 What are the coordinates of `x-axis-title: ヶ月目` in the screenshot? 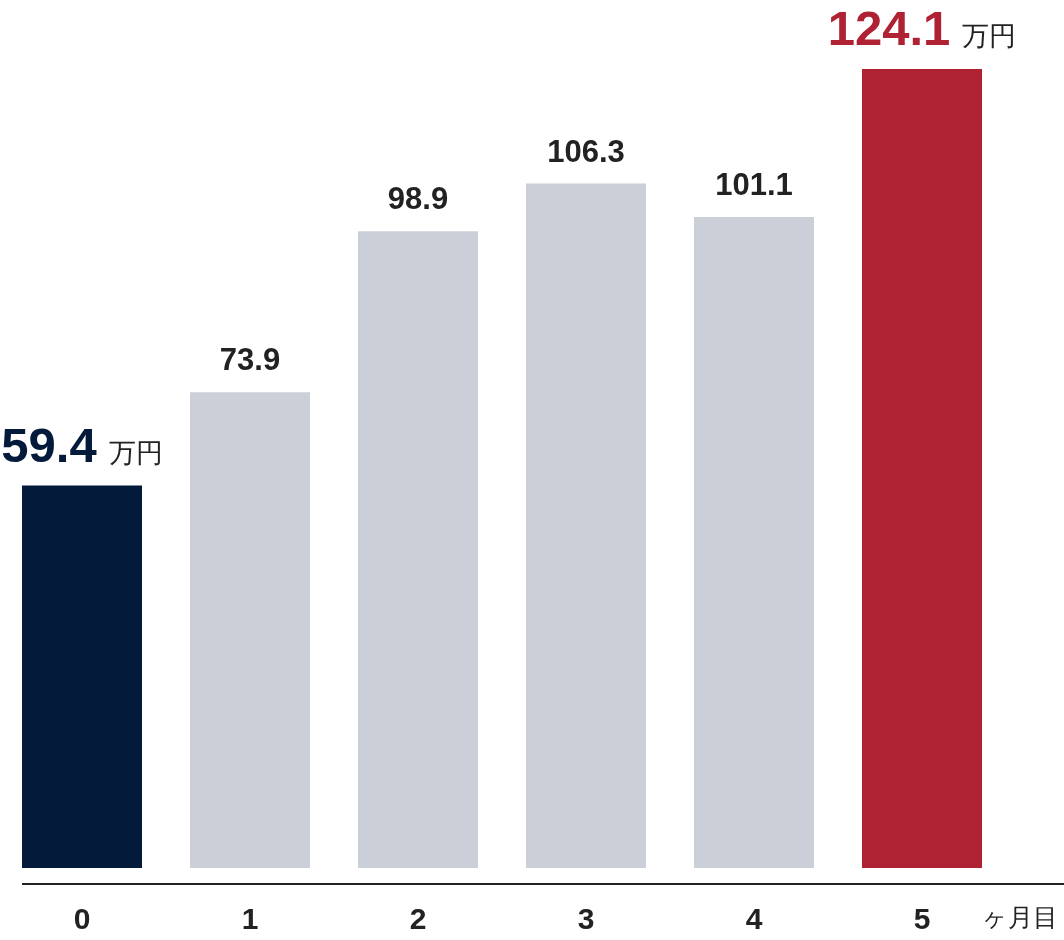 It's located at (1019, 916).